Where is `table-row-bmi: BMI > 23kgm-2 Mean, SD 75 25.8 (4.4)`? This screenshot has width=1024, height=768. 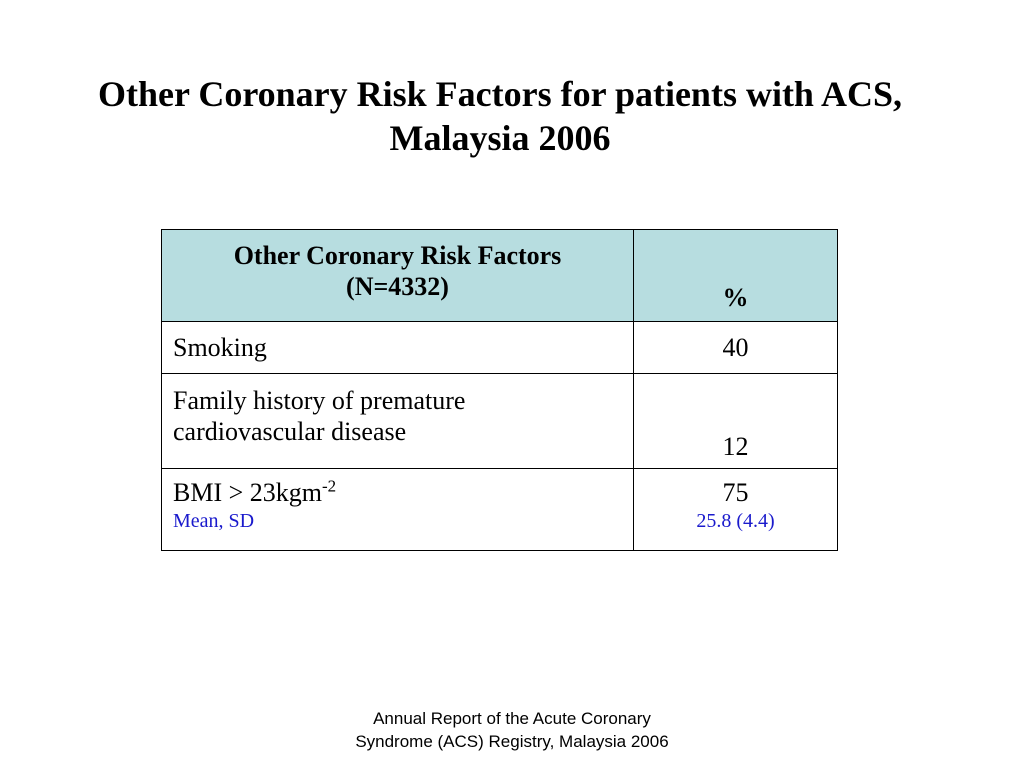 table-row-bmi: BMI > 23kgm-2 Mean, SD 75 25.8 (4.4) is located at coordinates (499, 509).